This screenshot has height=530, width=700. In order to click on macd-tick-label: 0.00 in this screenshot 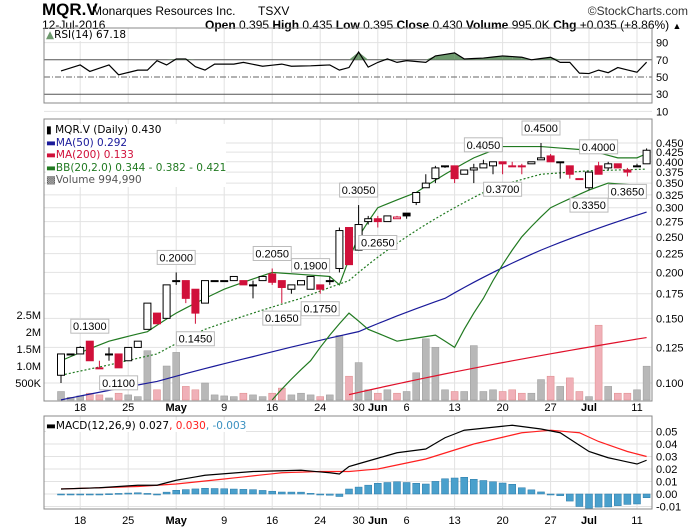, I will do `click(666, 495)`.